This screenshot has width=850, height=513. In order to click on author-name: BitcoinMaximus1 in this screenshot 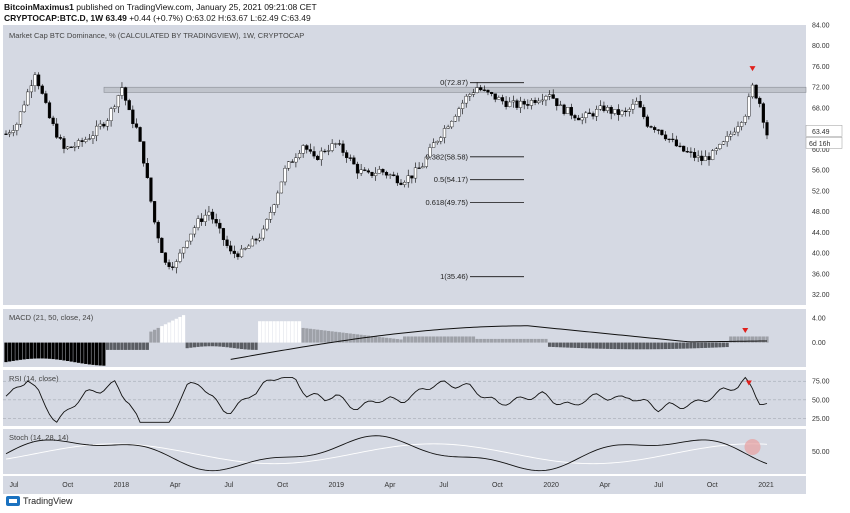, I will do `click(39, 7)`.